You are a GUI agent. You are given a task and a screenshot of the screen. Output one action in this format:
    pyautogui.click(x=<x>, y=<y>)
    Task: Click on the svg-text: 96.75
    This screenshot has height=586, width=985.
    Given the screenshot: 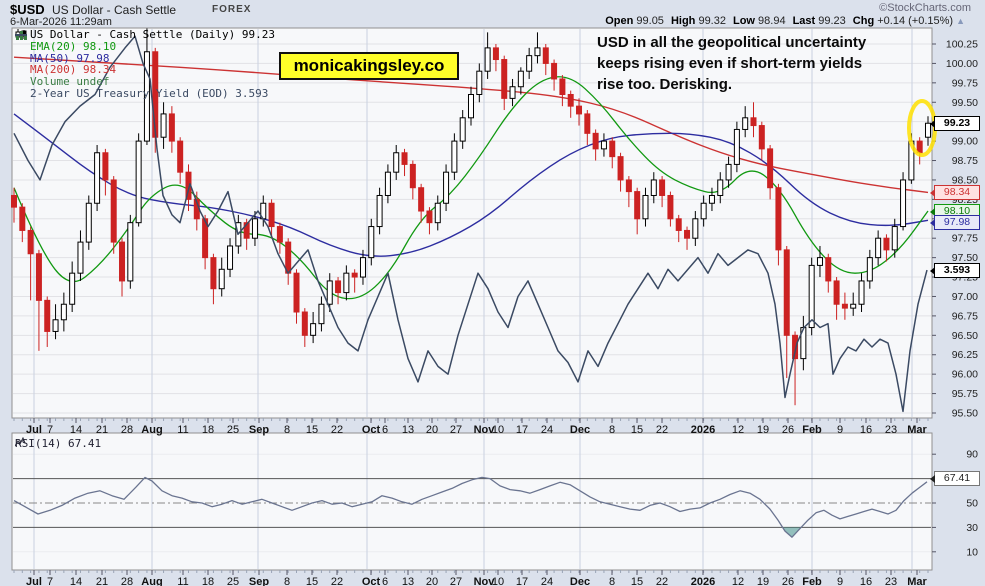 What is the action you would take?
    pyautogui.click(x=965, y=316)
    